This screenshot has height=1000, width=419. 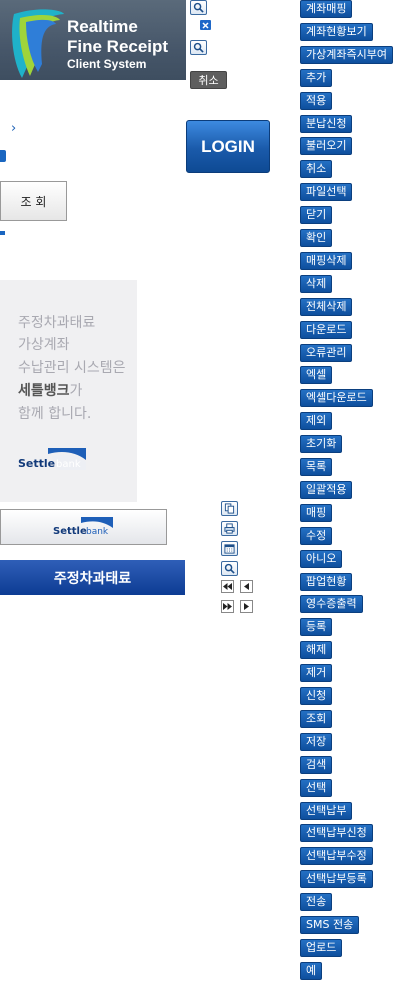 I want to click on double-chevron-left-icon, so click(x=227, y=586).